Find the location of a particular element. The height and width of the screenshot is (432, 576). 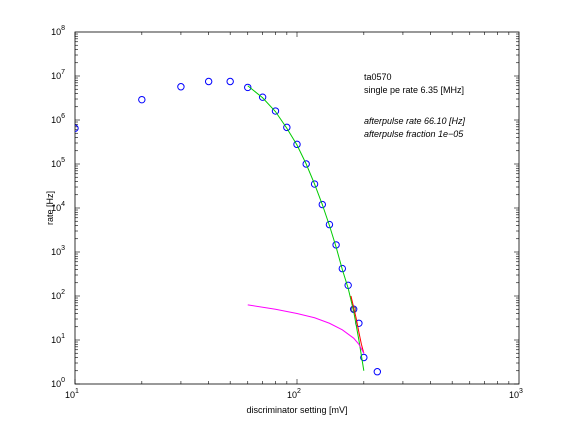

x-tick-label: 10² is located at coordinates (294, 394).